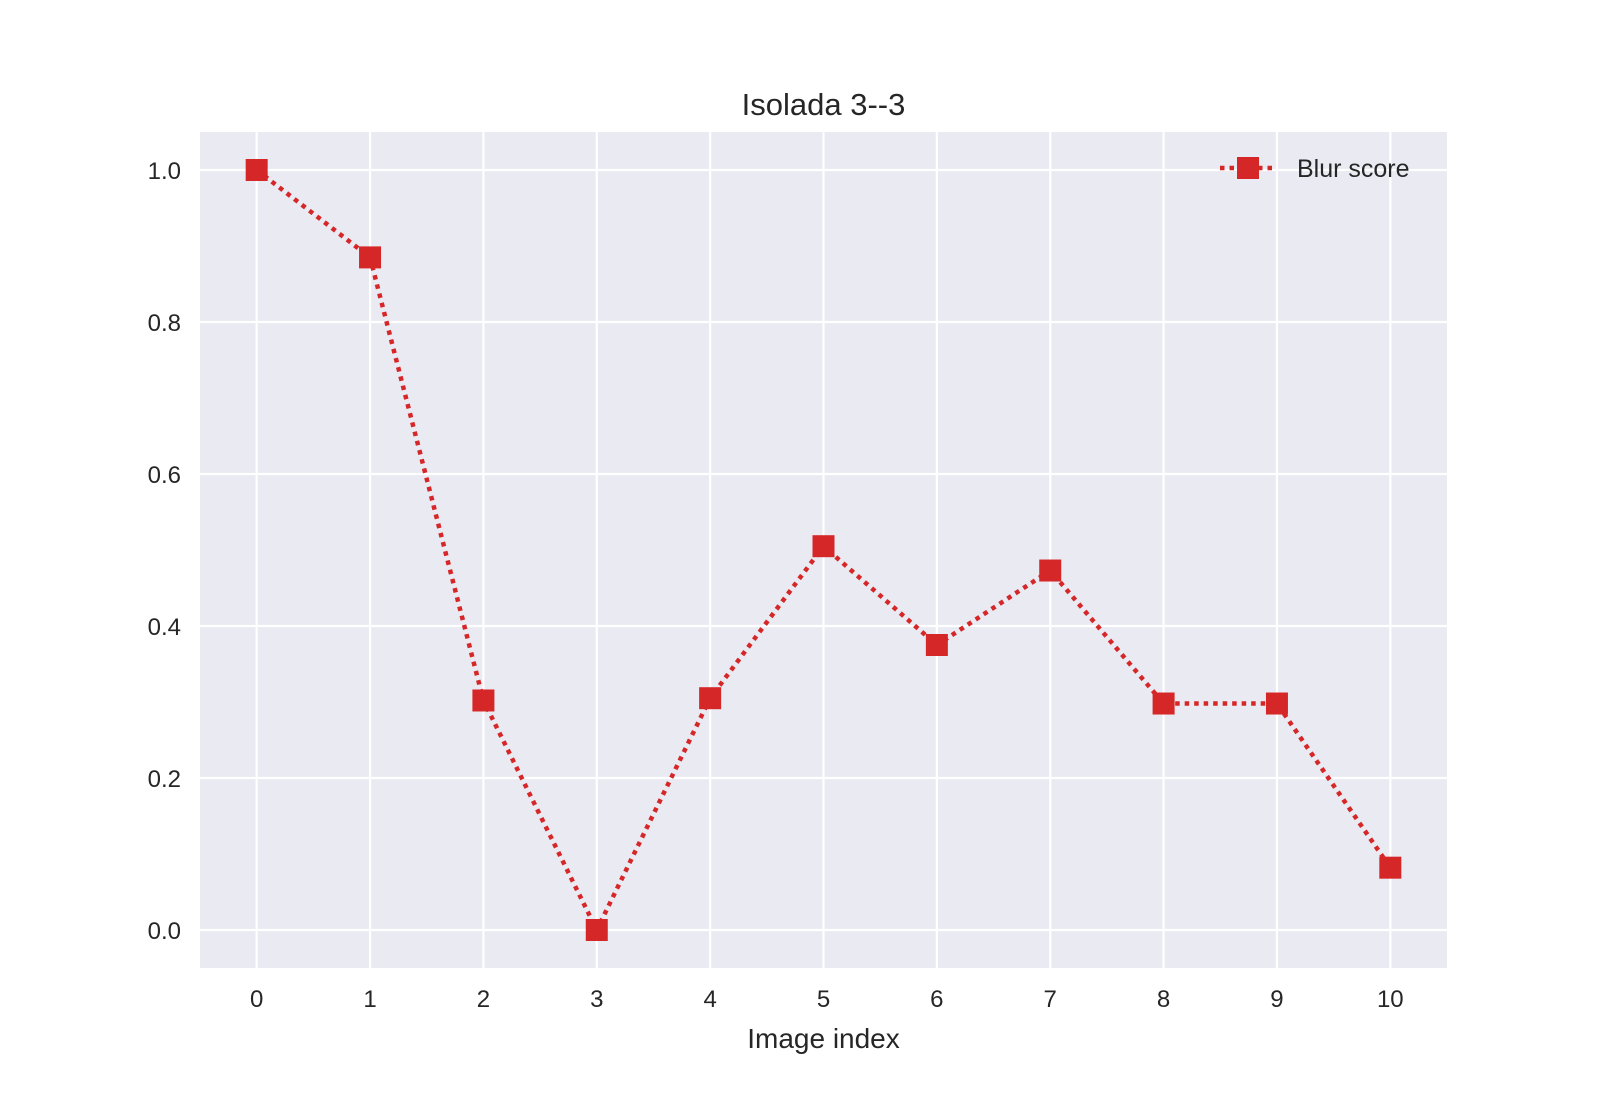  What do you see at coordinates (164, 171) in the screenshot?
I see `y-tick-label: 1.0` at bounding box center [164, 171].